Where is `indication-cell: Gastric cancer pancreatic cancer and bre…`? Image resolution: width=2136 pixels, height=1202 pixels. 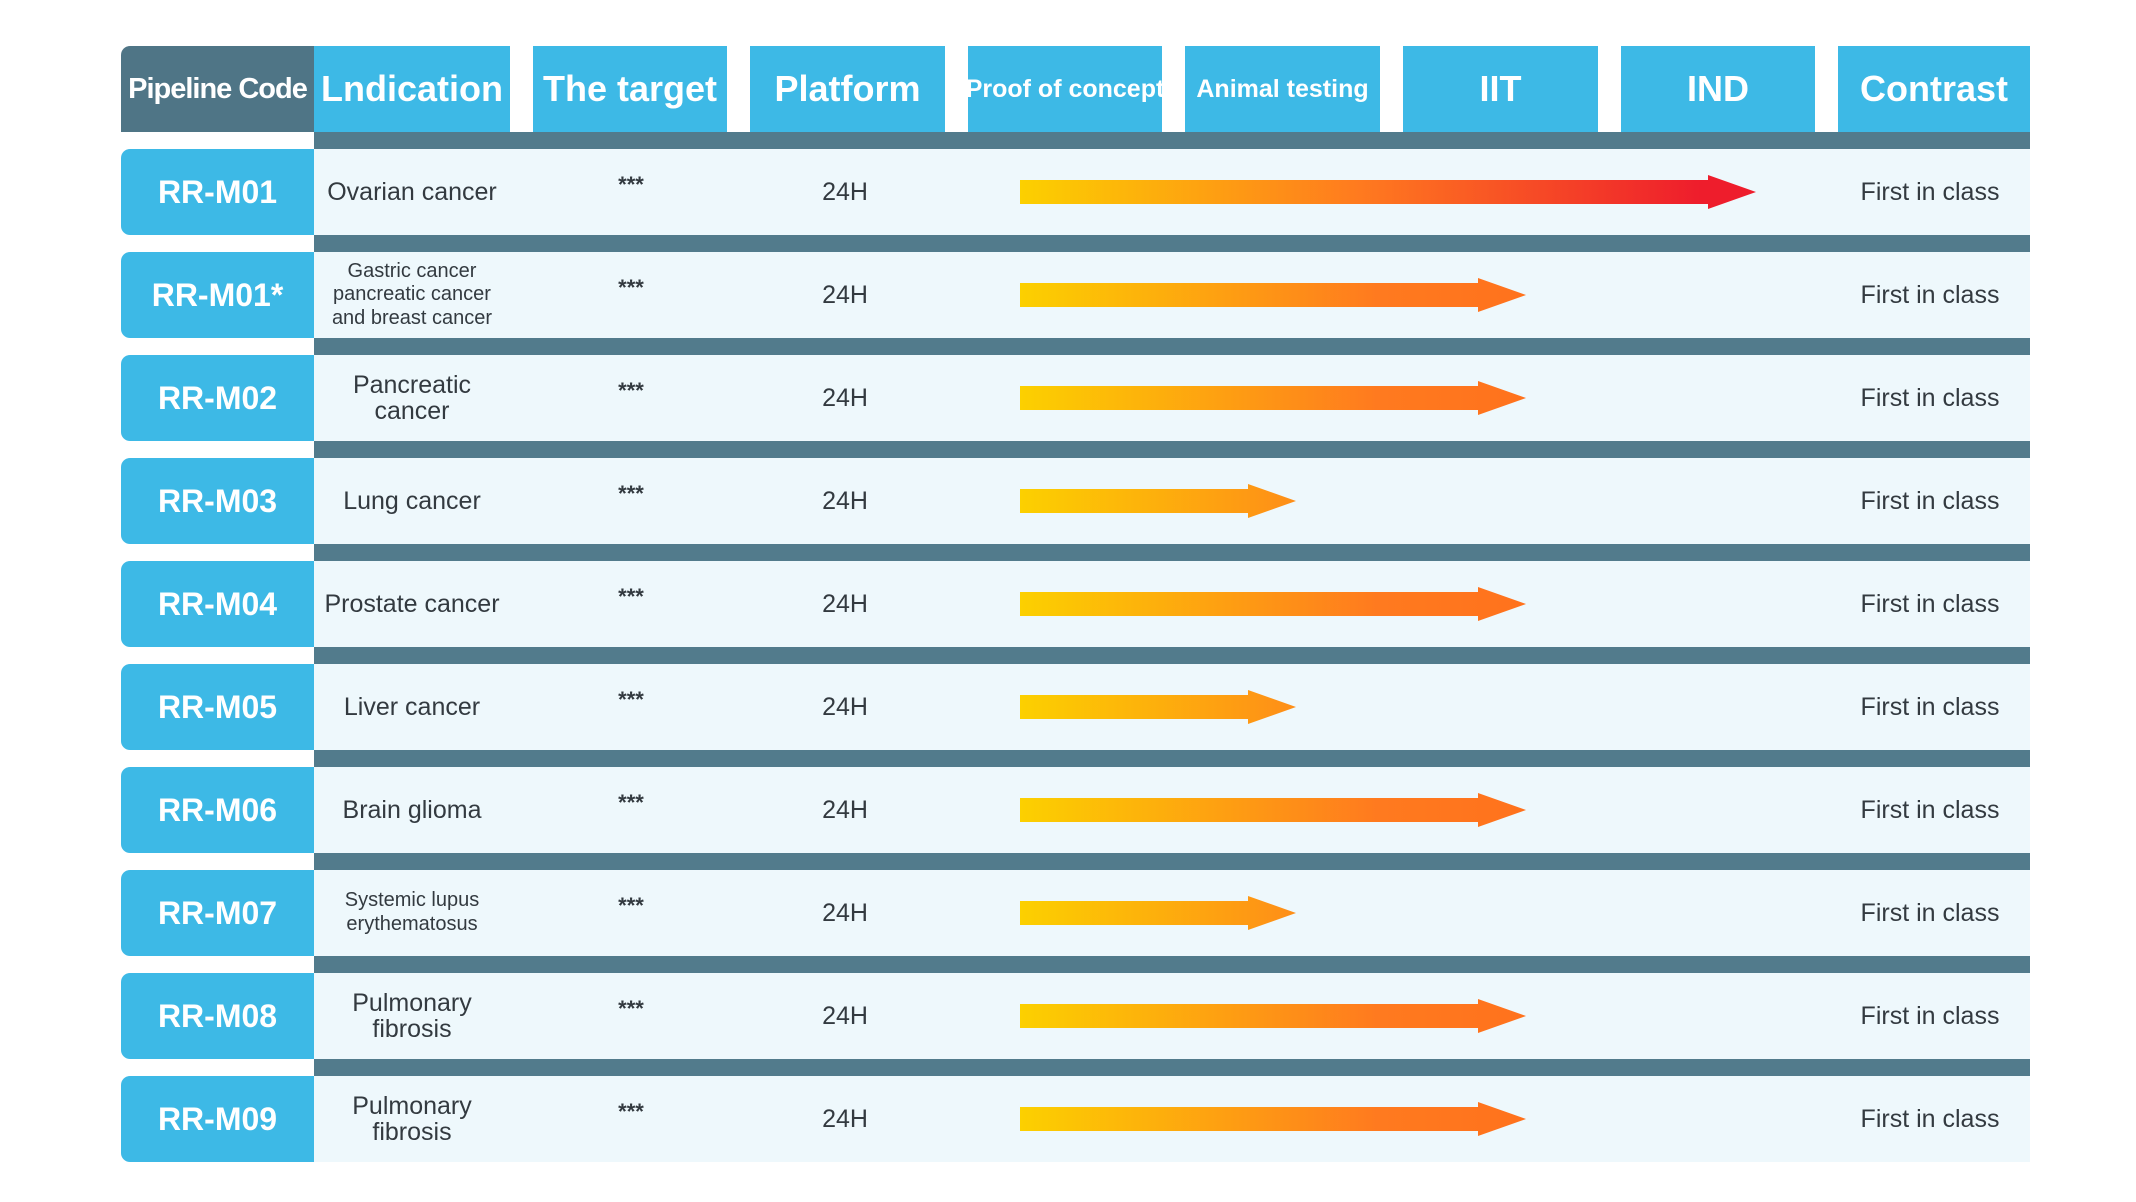
indication-cell: Gastric cancer pancreatic cancer and bre… is located at coordinates (412, 294).